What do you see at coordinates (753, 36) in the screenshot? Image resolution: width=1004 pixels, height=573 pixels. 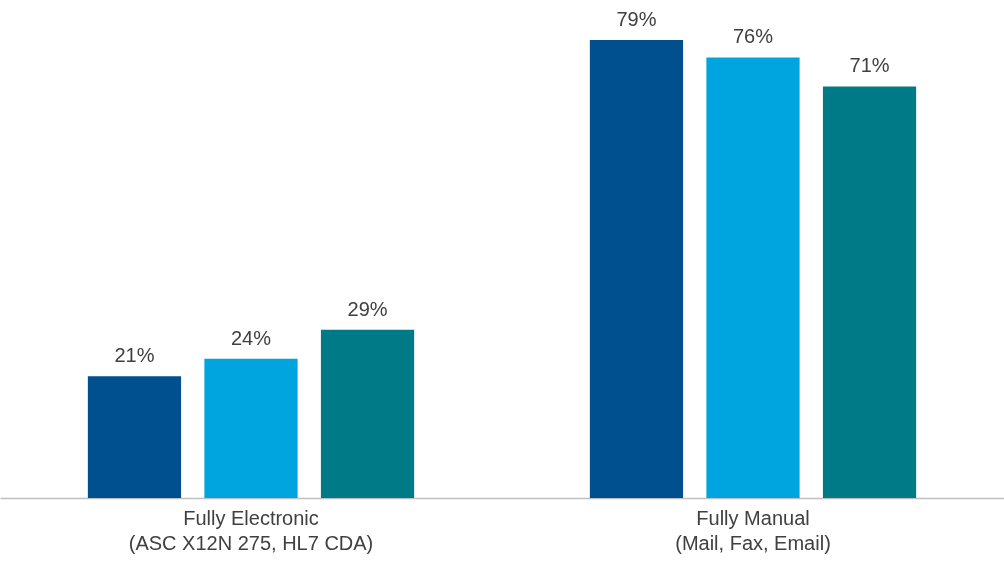 I see `data-label: 76%` at bounding box center [753, 36].